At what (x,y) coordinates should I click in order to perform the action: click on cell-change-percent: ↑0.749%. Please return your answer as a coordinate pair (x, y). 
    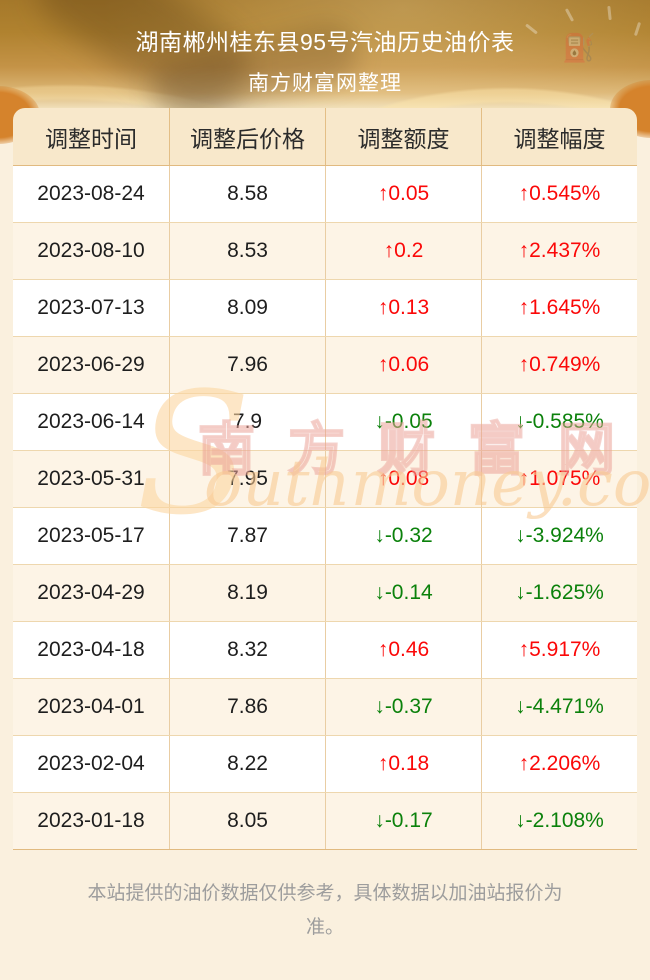
    Looking at the image, I should click on (559, 365).